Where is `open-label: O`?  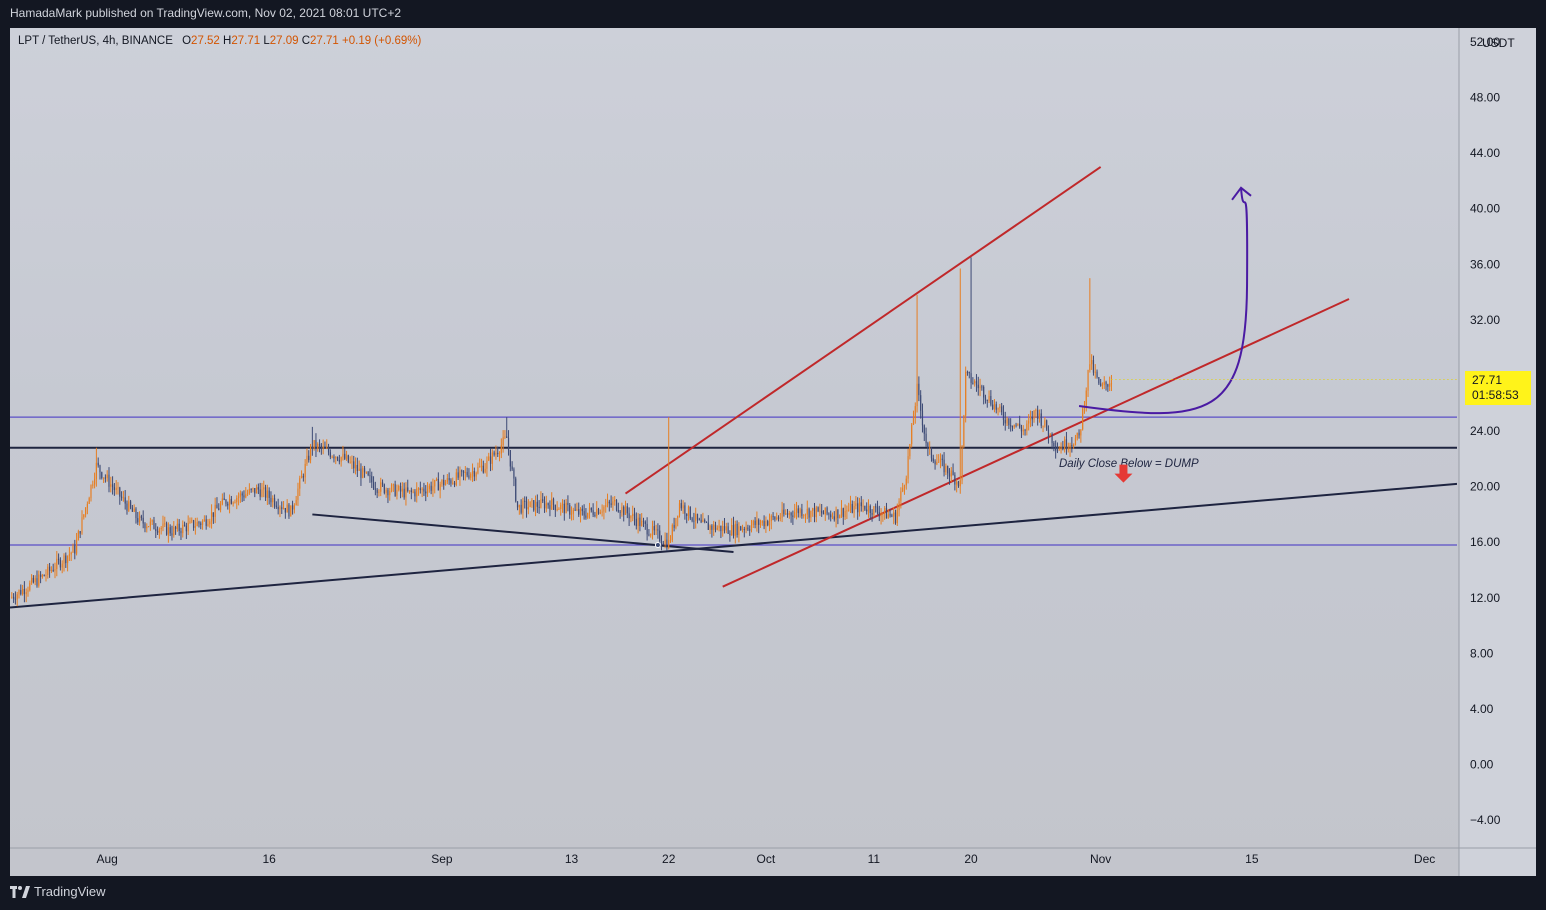
open-label: O is located at coordinates (187, 41).